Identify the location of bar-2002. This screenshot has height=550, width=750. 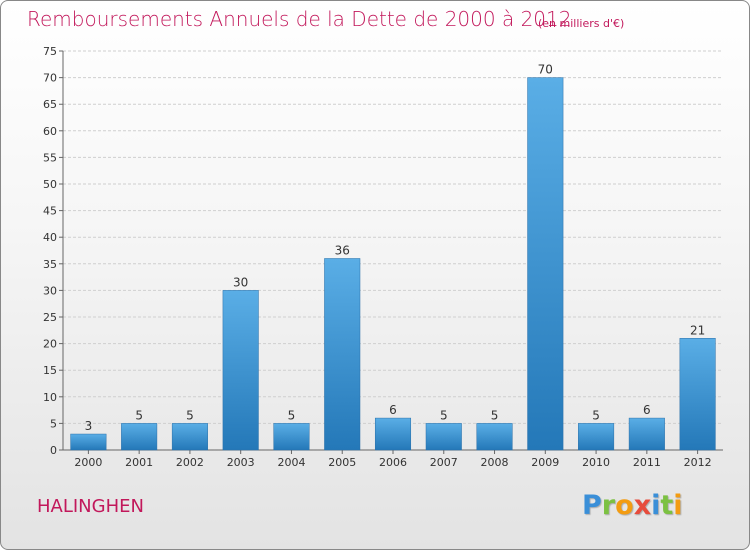
(189, 437).